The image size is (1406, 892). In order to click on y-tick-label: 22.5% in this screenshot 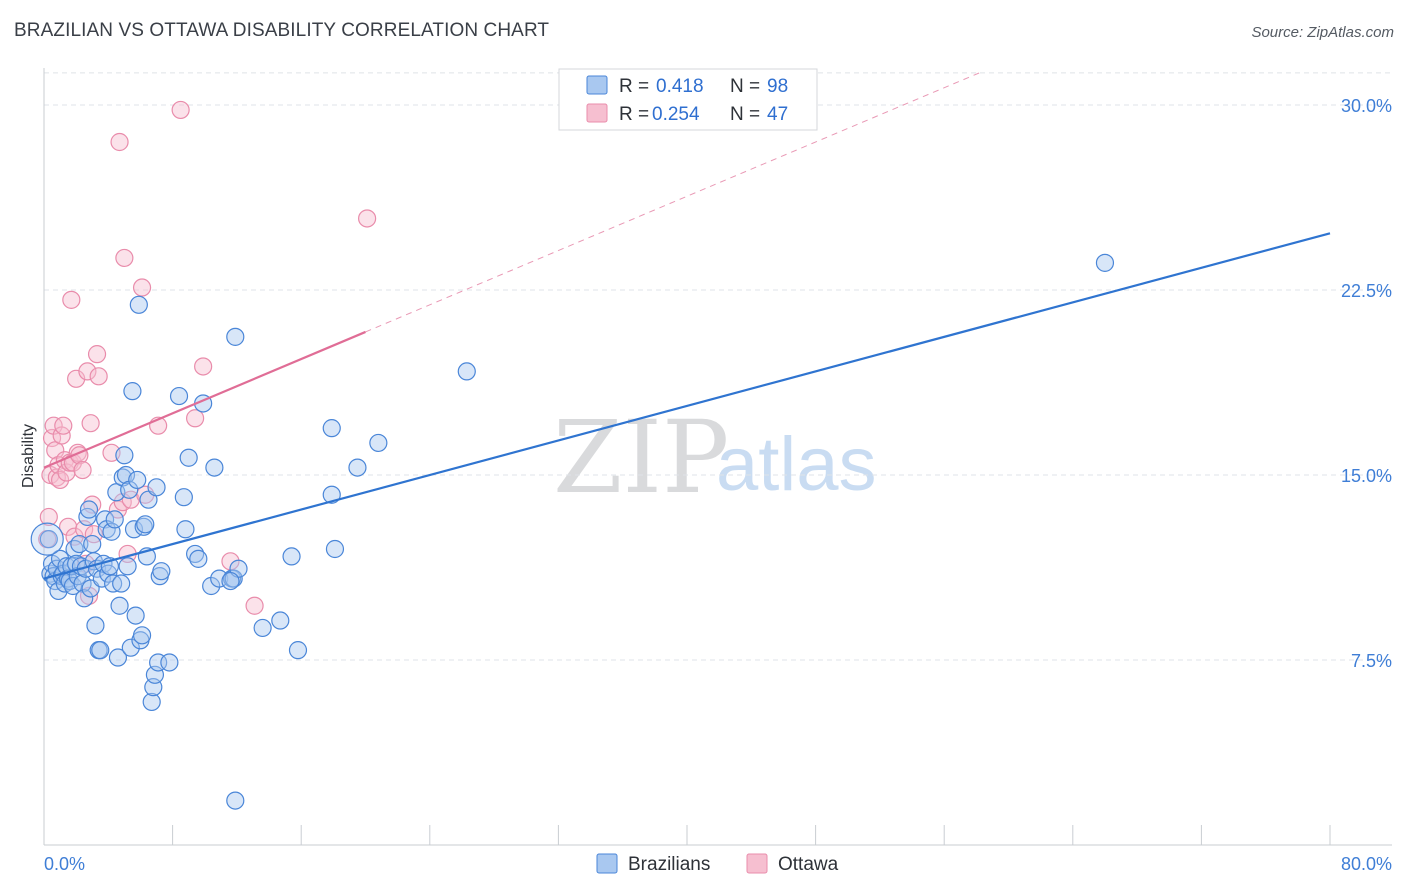, I will do `click(1366, 291)`.